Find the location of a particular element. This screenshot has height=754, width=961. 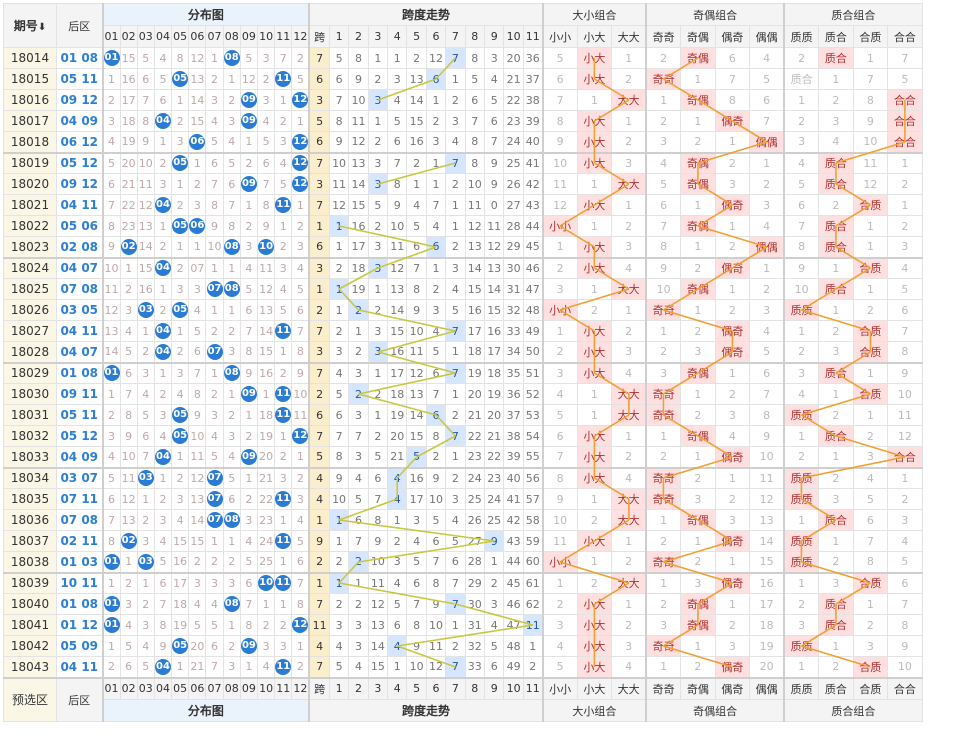

span-hit: 6 is located at coordinates (436, 79).